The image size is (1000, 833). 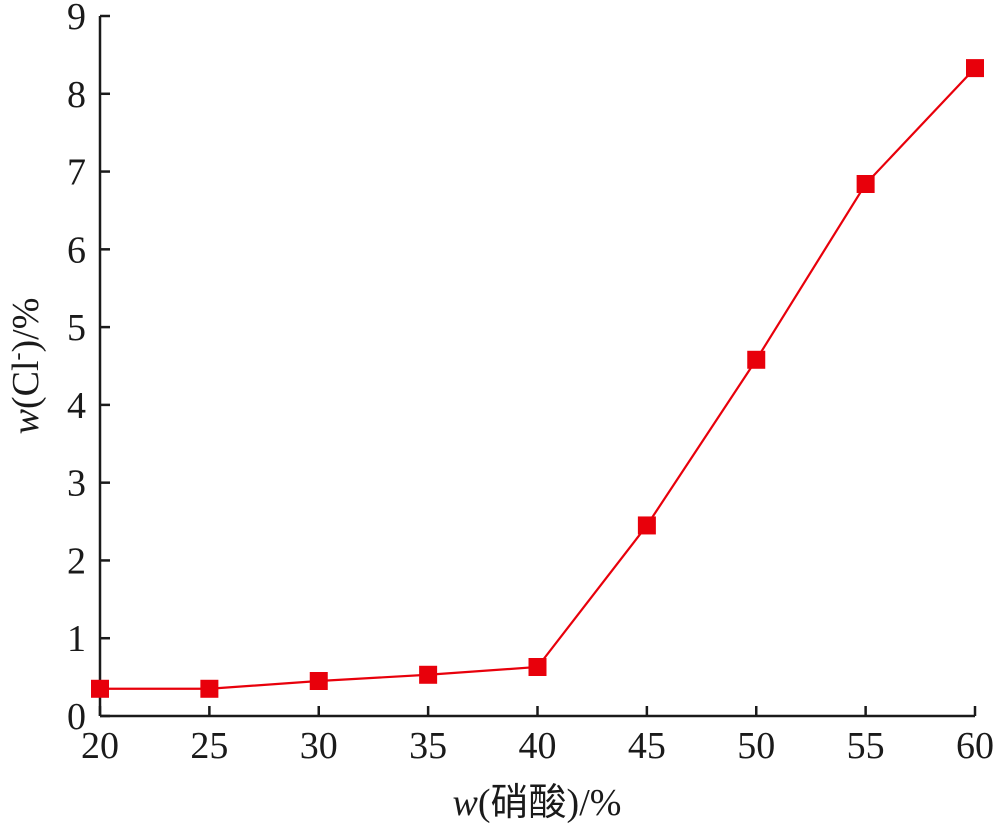 I want to click on y-tick-label: 7, so click(x=76, y=173).